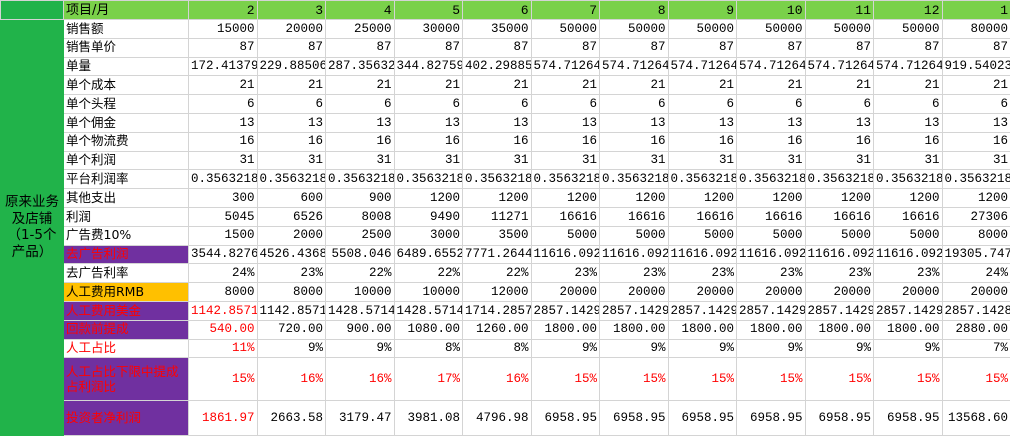 The image size is (1010, 436). What do you see at coordinates (976, 216) in the screenshot?
I see `value-cell: 27306` at bounding box center [976, 216].